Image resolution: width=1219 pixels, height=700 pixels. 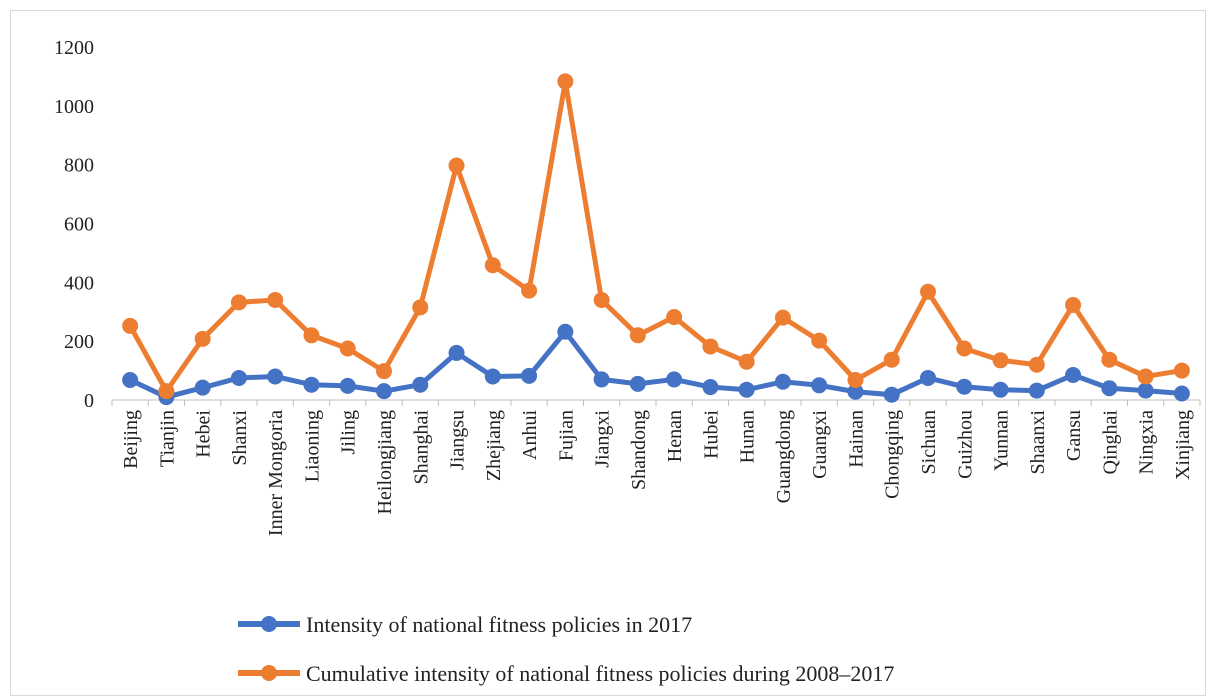 I want to click on y-tick-label: 1200, so click(x=74, y=48).